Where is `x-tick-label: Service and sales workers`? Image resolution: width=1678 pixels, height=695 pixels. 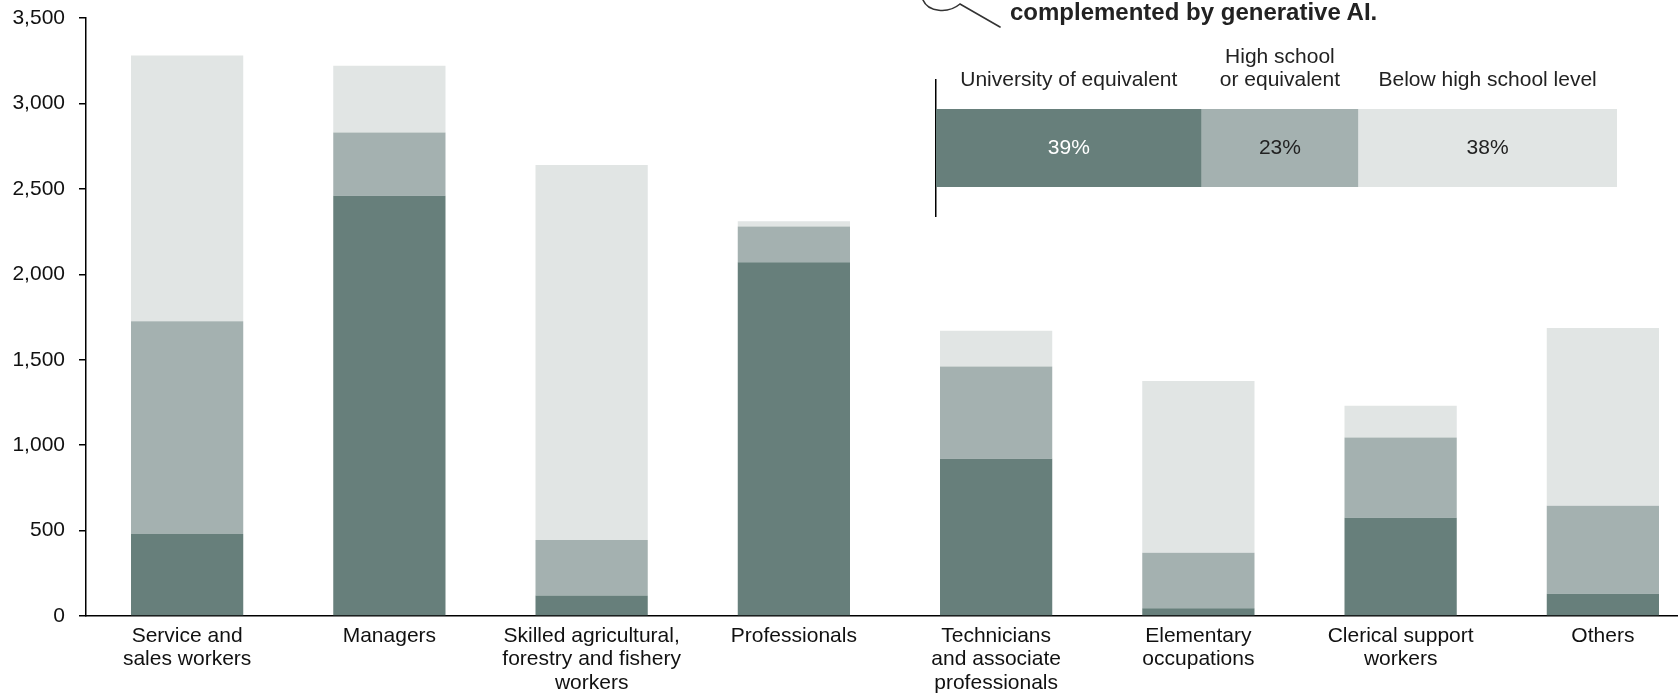
x-tick-label: Service and sales workers is located at coordinates (187, 646).